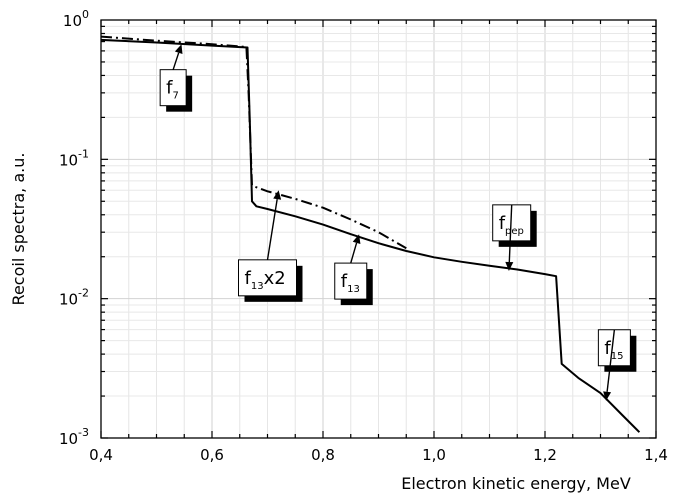  I want to click on x-tick-label: 1,2, so click(545, 455).